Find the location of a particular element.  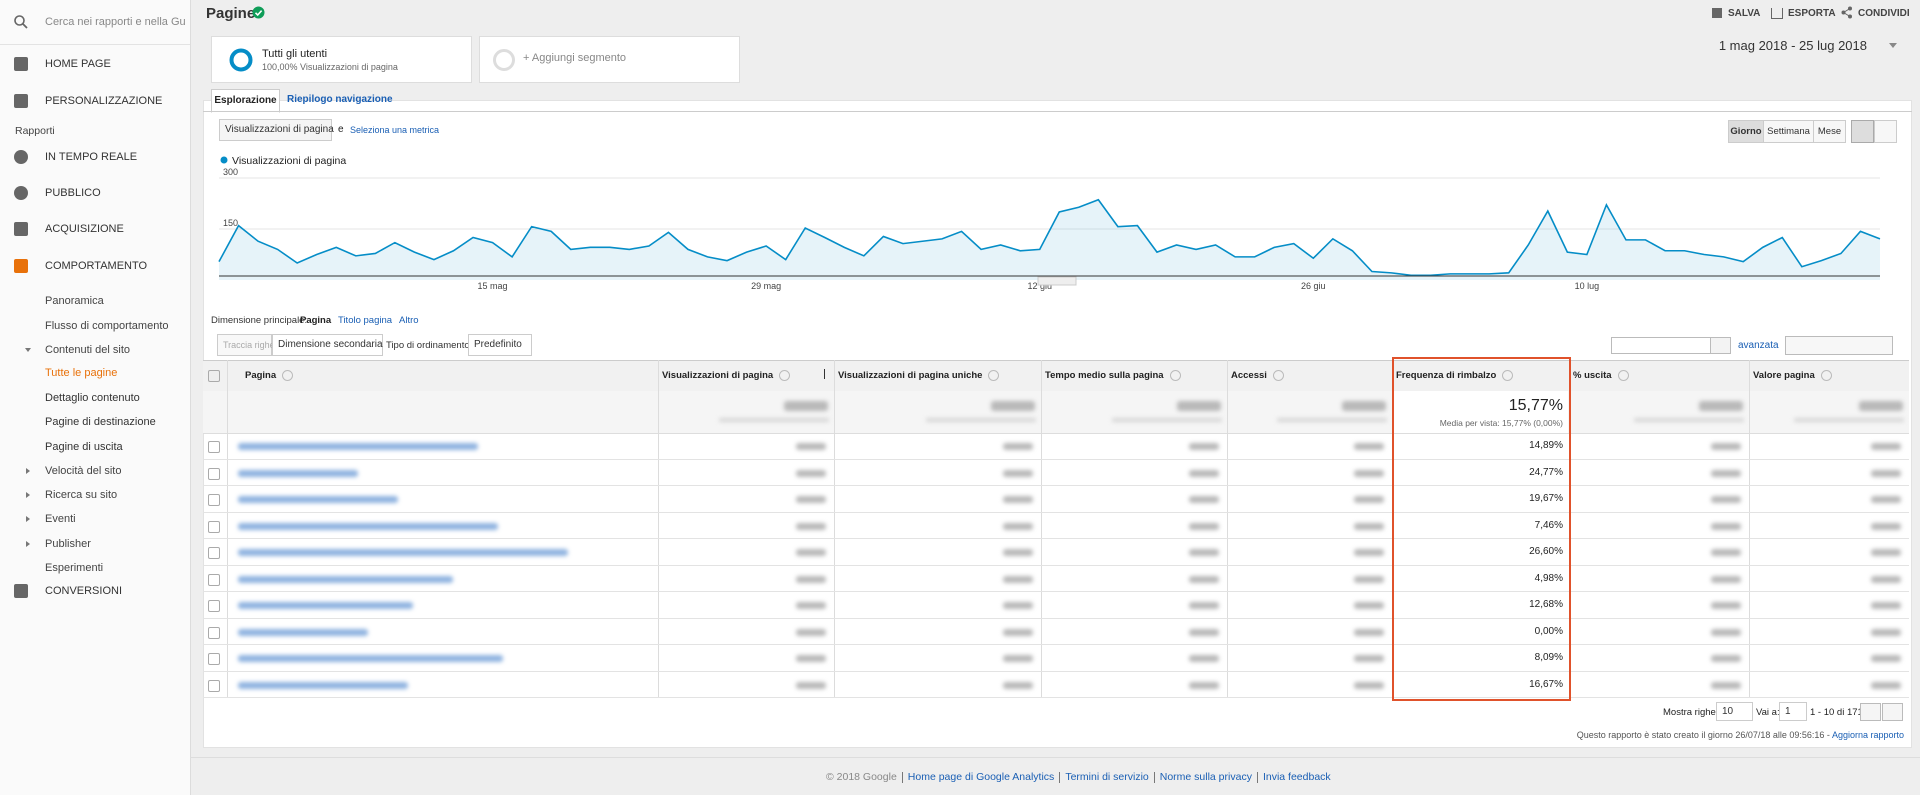

prev-page is located at coordinates (1870, 712).